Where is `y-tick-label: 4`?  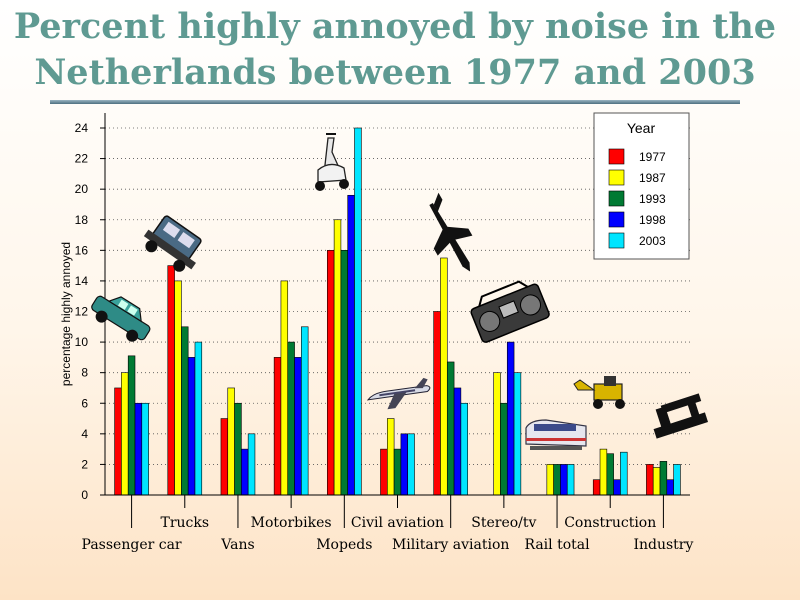 y-tick-label: 4 is located at coordinates (84, 434).